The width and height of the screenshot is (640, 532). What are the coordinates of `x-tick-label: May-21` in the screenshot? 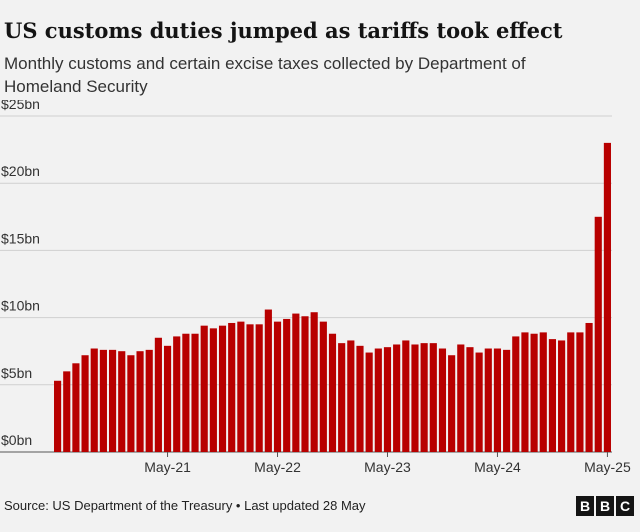 It's located at (167, 467).